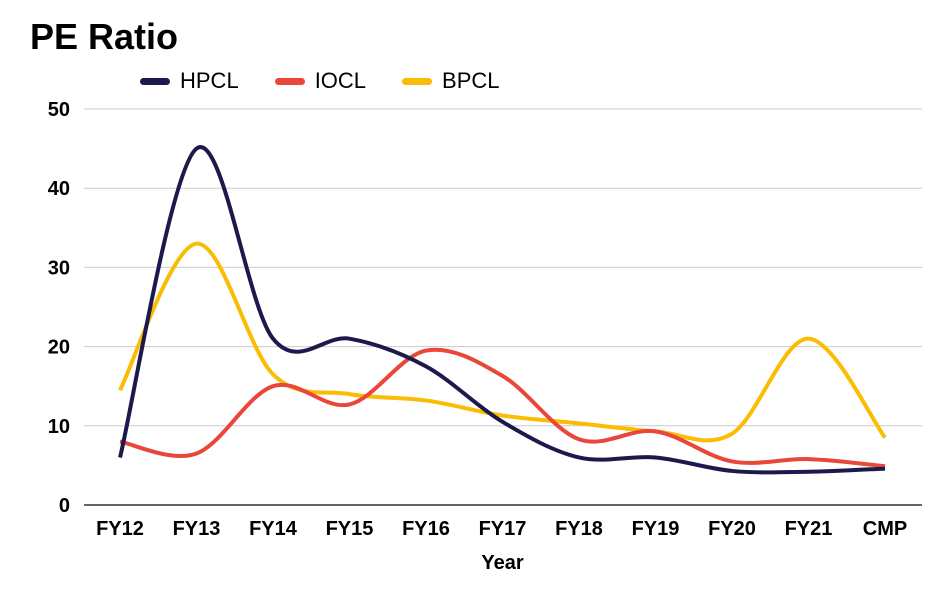 Image resolution: width=952 pixels, height=590 pixels. I want to click on chart-title: PE Ratio, so click(104, 36).